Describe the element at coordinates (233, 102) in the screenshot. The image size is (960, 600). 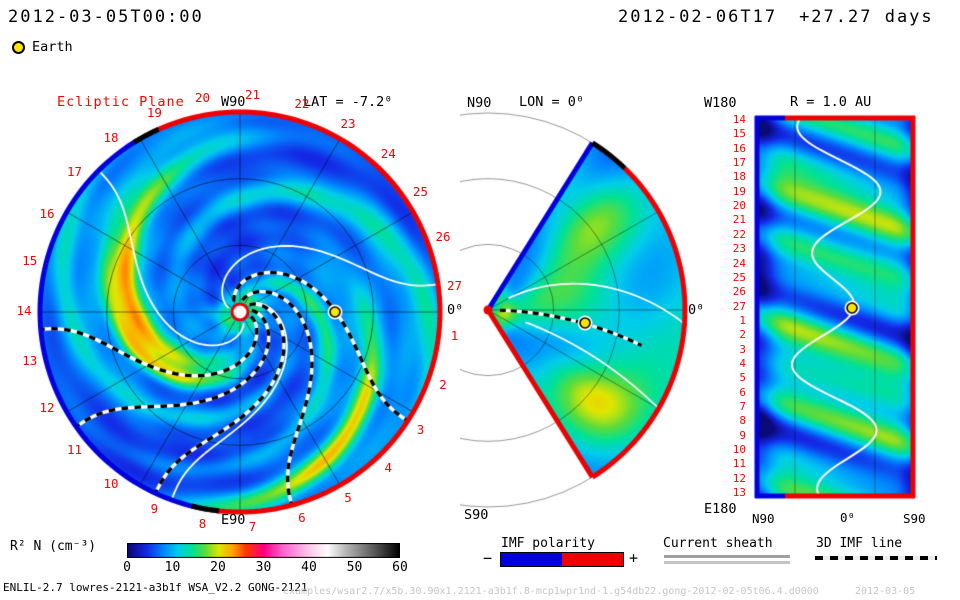
I see `ecliptic-axis-top: W90` at that location.